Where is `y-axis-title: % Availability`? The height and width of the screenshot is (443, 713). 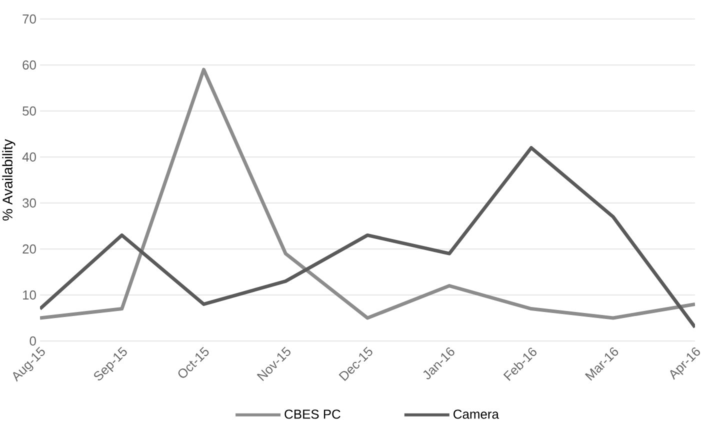
y-axis-title: % Availability is located at coordinates (9, 179).